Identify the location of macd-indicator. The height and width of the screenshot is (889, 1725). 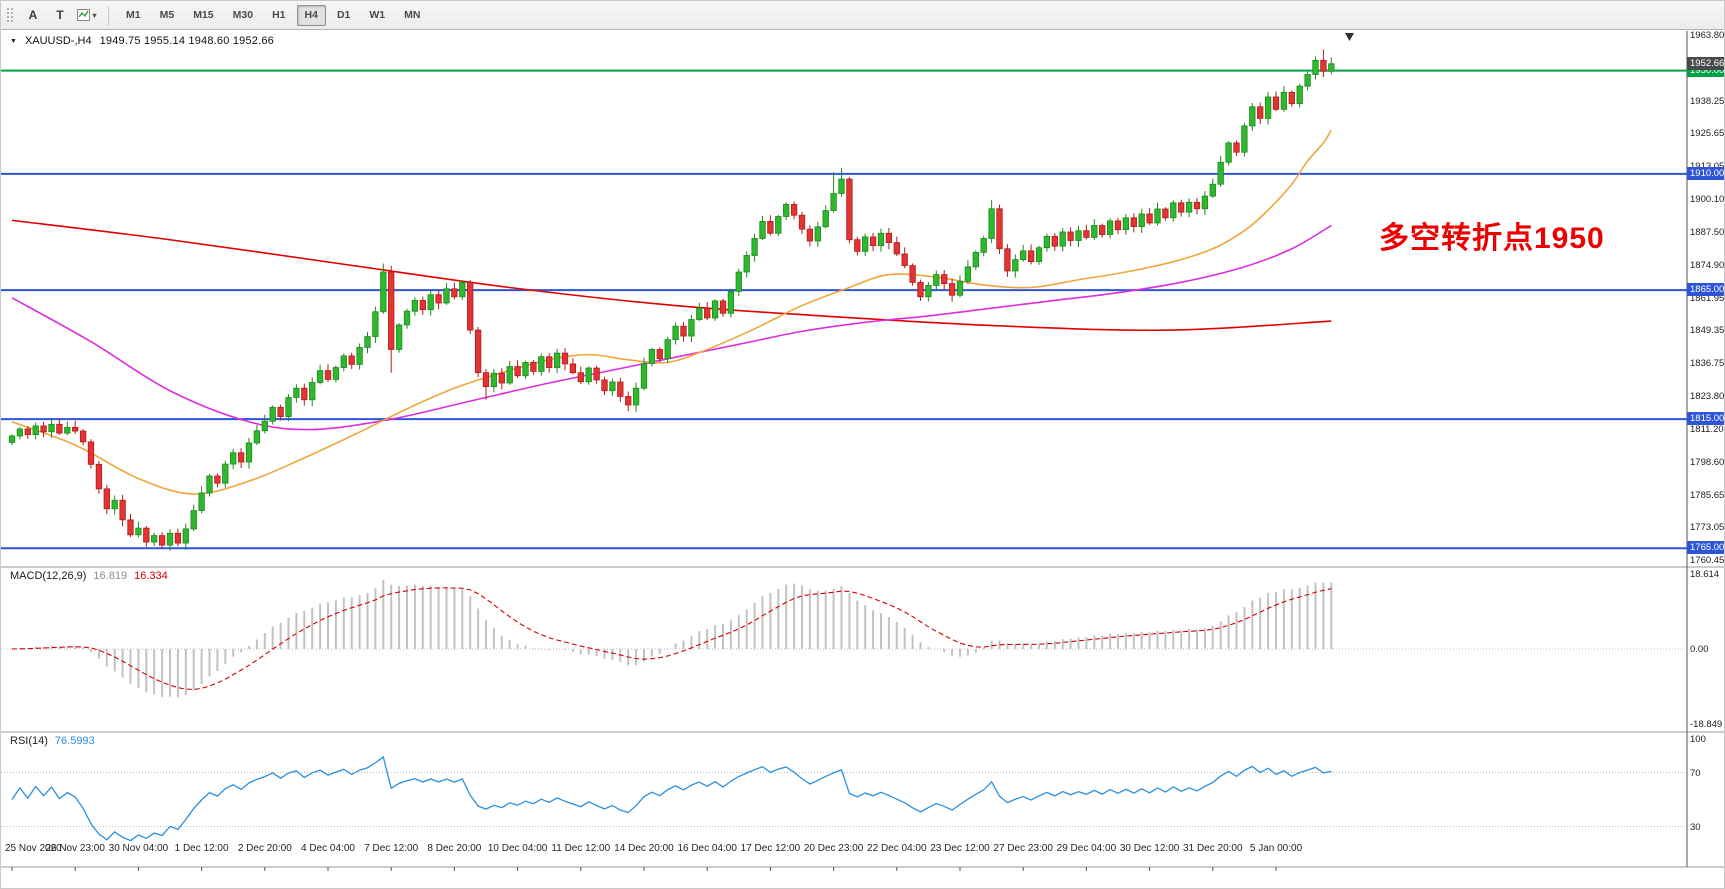
(844, 638).